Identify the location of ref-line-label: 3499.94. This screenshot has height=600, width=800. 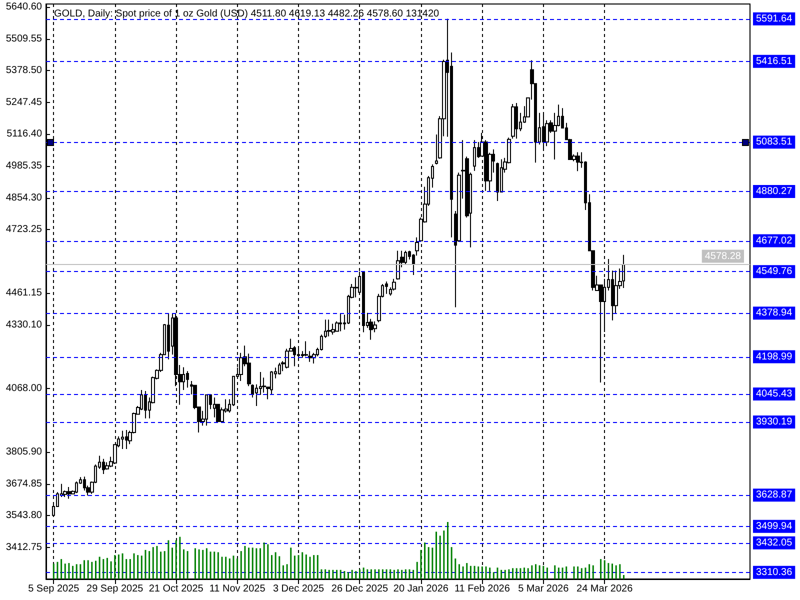
(774, 526).